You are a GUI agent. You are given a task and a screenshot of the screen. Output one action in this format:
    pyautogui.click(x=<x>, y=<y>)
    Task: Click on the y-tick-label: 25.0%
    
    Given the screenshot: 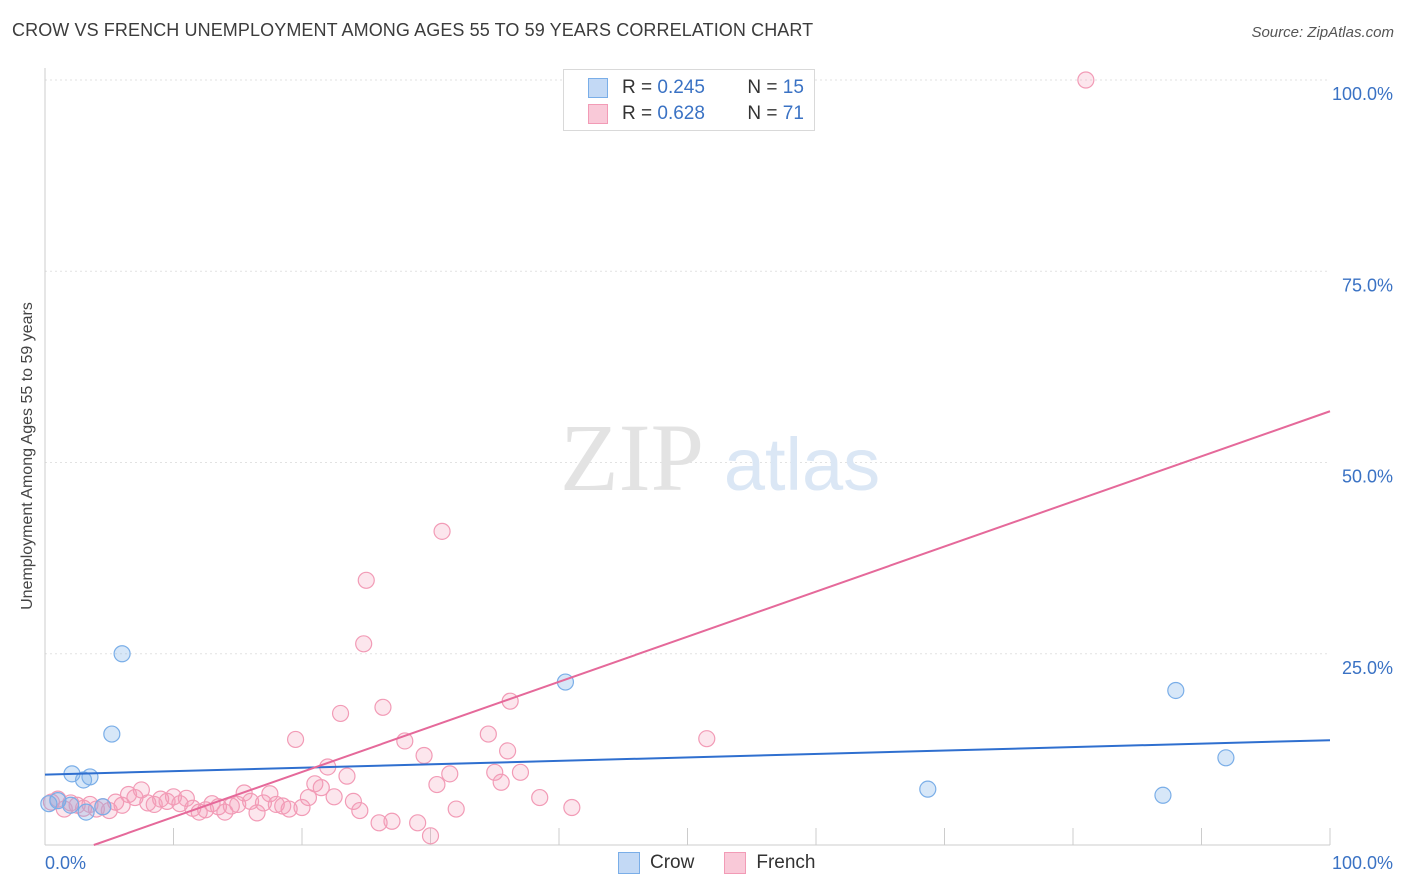 What is the action you would take?
    pyautogui.click(x=1367, y=668)
    